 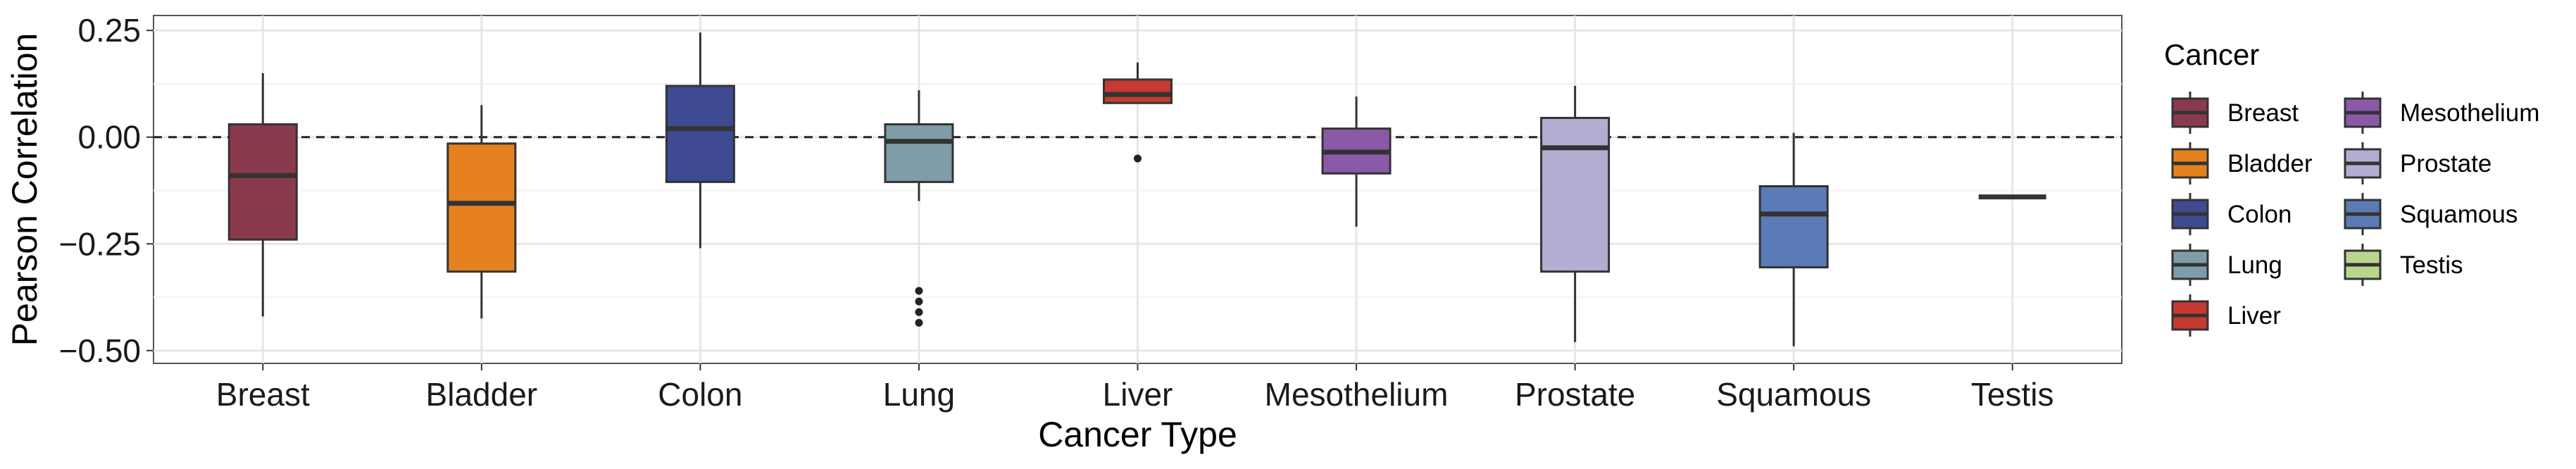 What do you see at coordinates (1575, 394) in the screenshot?
I see `x-tick-label: Prostate` at bounding box center [1575, 394].